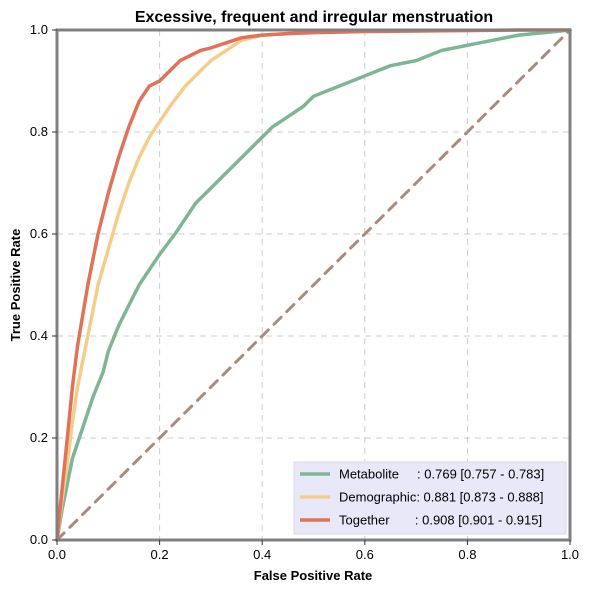  Describe the element at coordinates (467, 554) in the screenshot. I see `x-tick-label: 0.8` at that location.